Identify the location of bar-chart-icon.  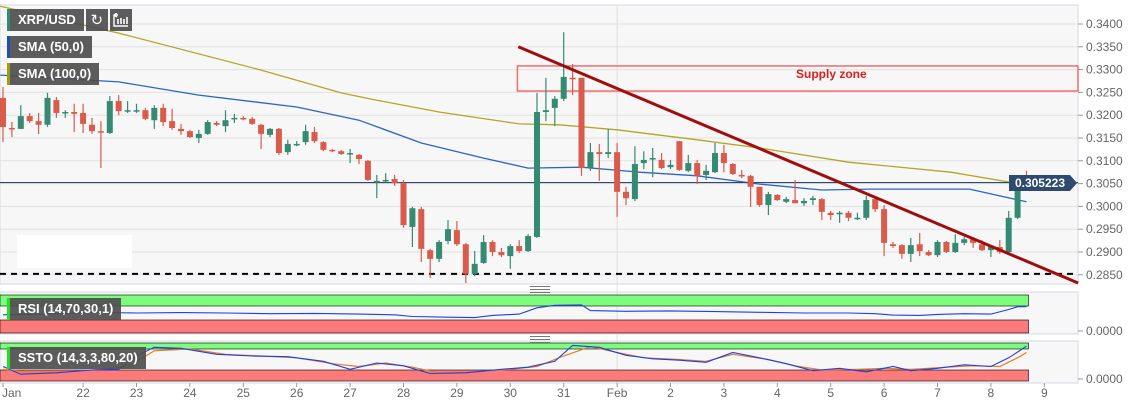
(120, 20).